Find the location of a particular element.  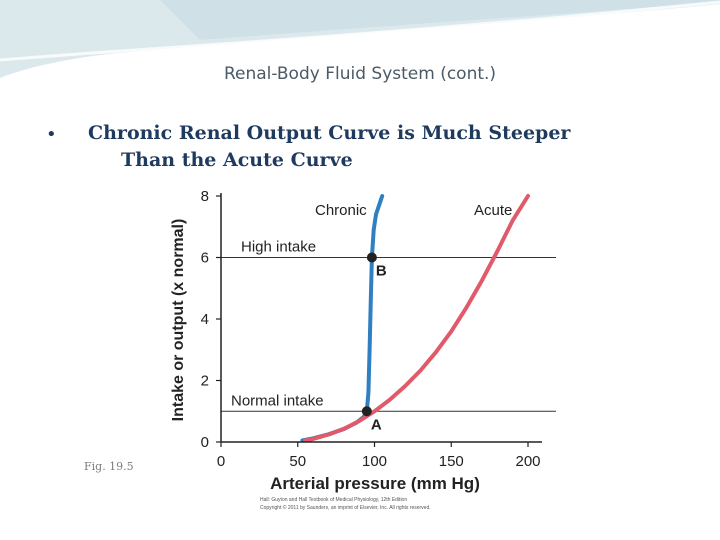

data-point-label: A is located at coordinates (376, 424).